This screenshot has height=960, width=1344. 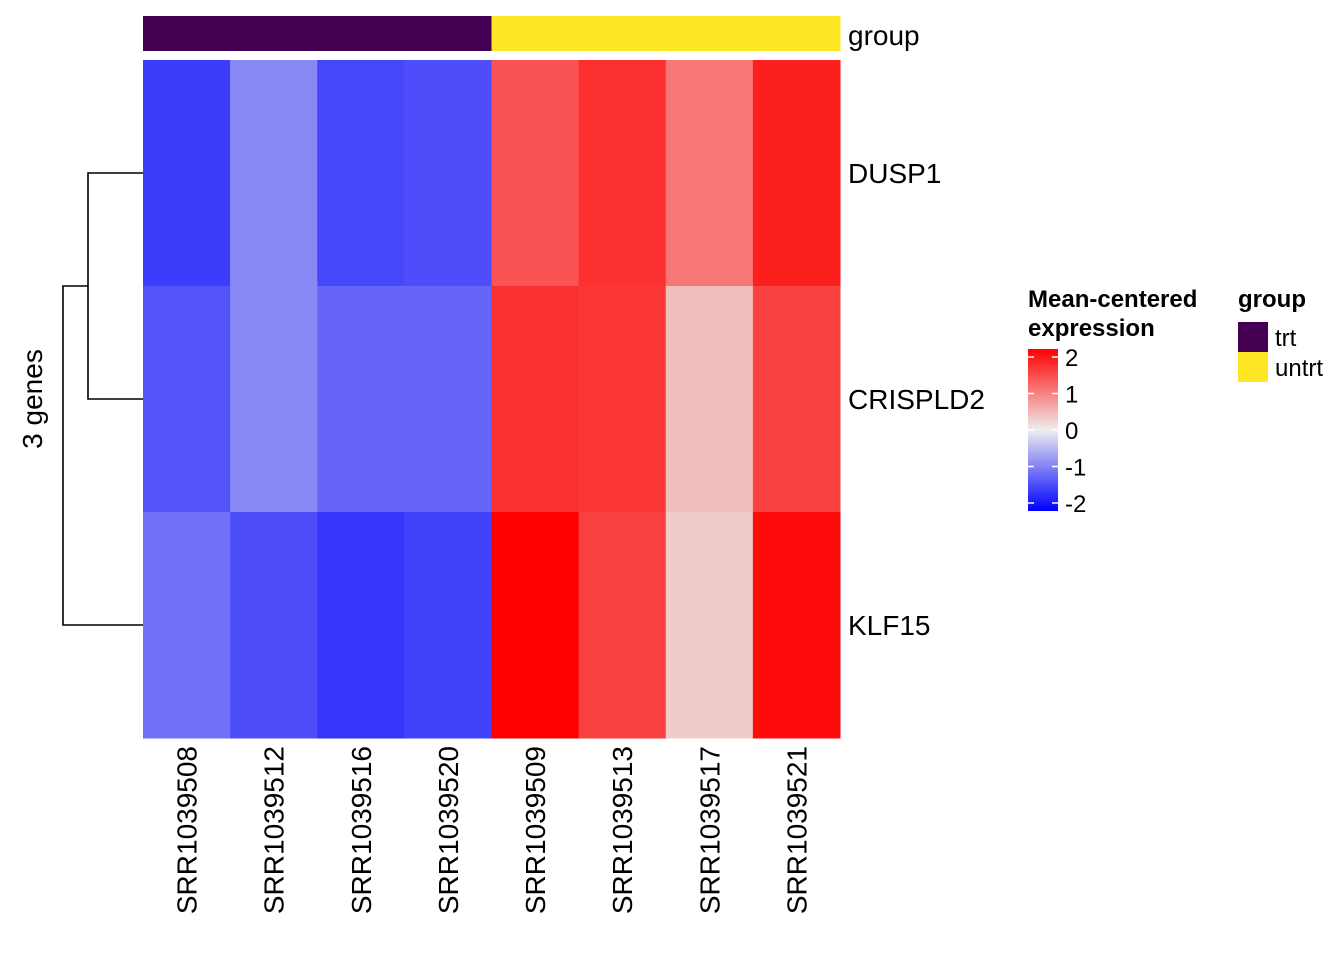 I want to click on annotation-label: group, so click(x=884, y=35).